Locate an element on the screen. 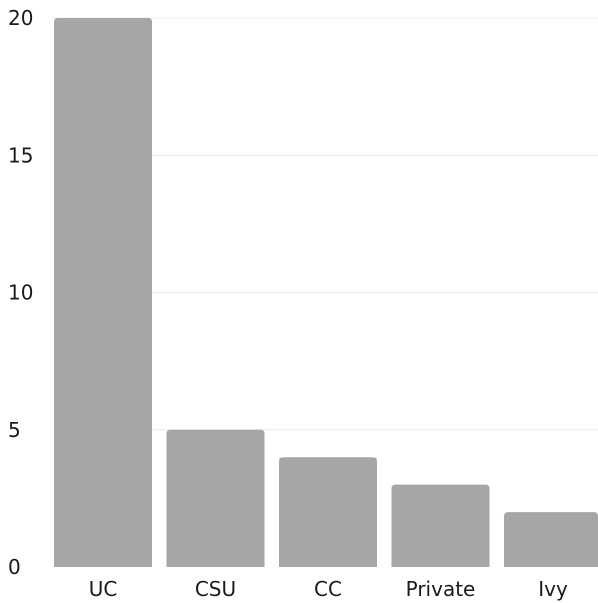 This screenshot has width=598, height=603. x-category-label: CC is located at coordinates (328, 589).